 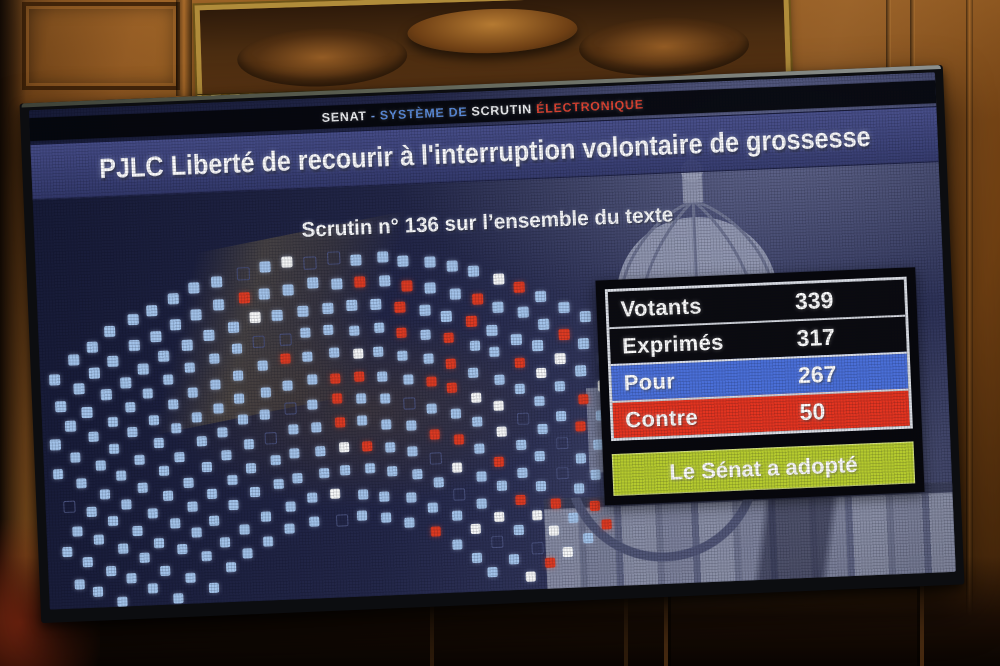 I want to click on carving-swirl-right, so click(x=664, y=46).